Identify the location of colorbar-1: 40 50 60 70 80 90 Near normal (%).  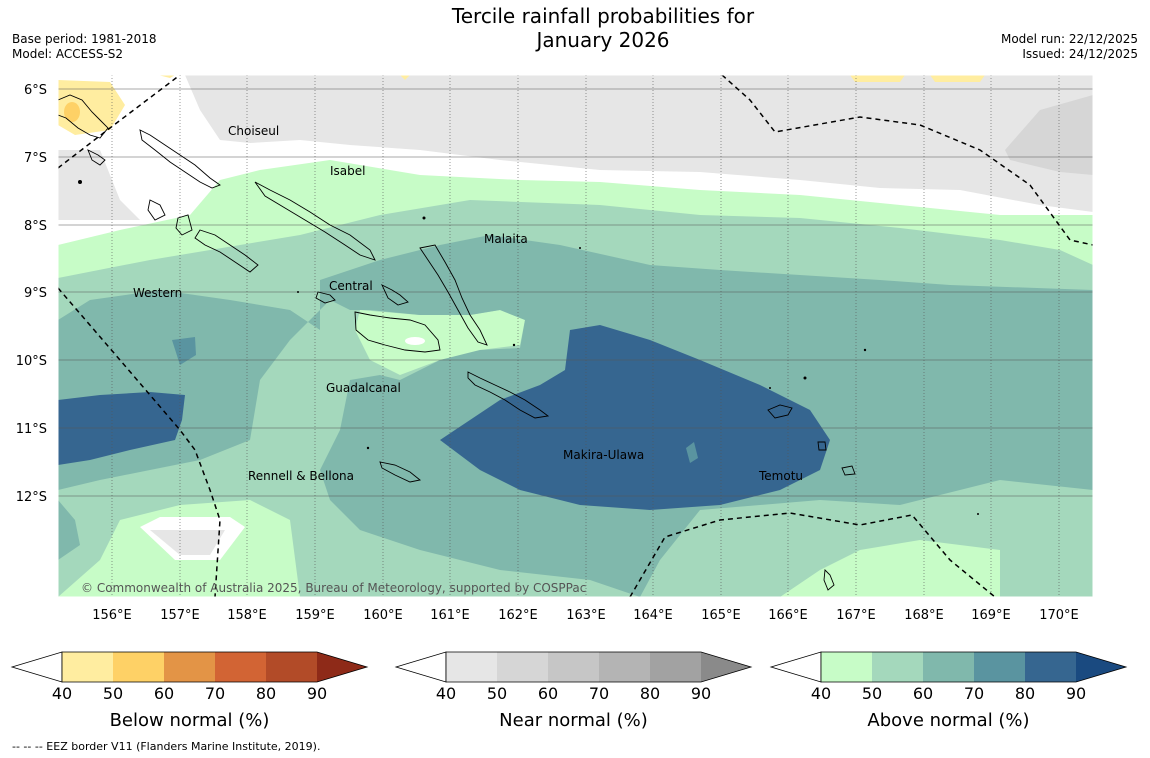
(573, 691).